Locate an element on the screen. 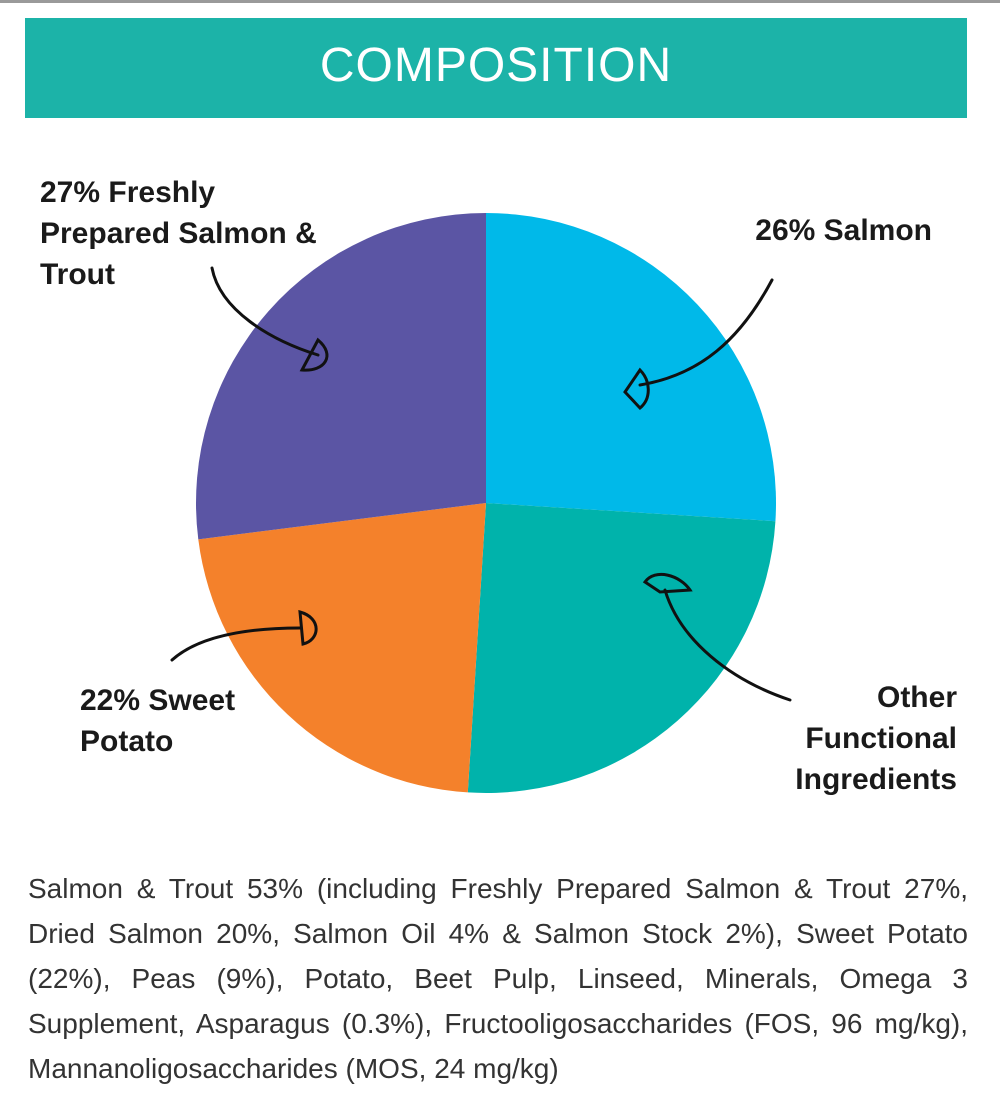  slice-label: Other Functional Ingredients is located at coordinates (876, 738).